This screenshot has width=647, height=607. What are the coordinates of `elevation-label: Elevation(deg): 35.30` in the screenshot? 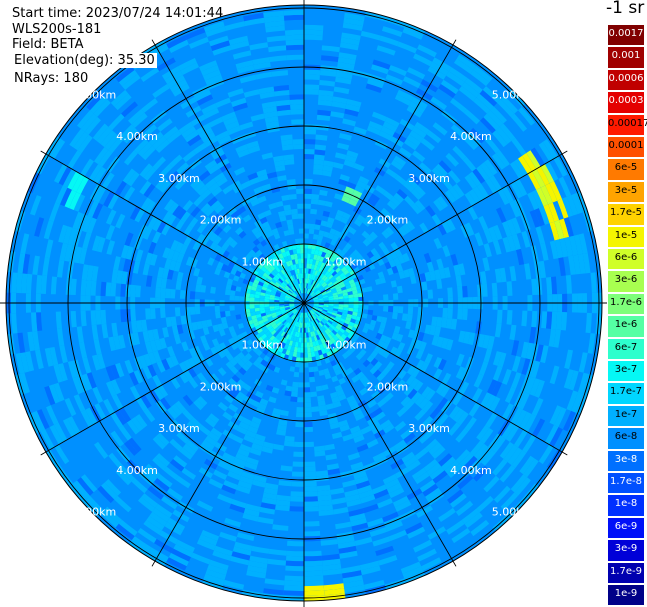 It's located at (84, 60).